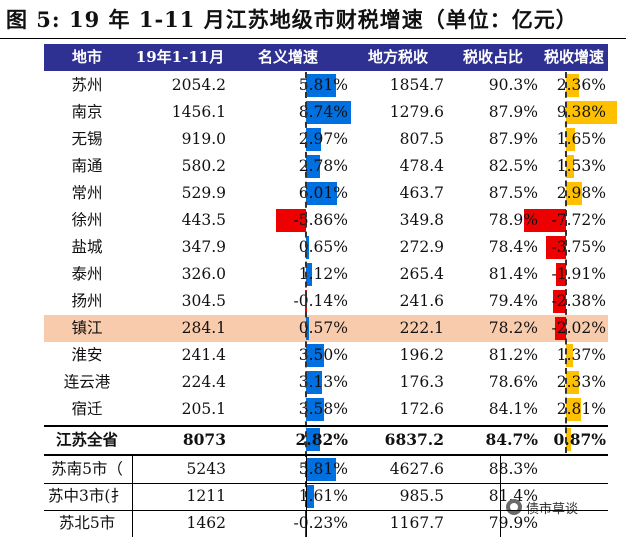 This screenshot has width=626, height=537. What do you see at coordinates (421, 355) in the screenshot?
I see `local-tax-cell: 196.2` at bounding box center [421, 355].